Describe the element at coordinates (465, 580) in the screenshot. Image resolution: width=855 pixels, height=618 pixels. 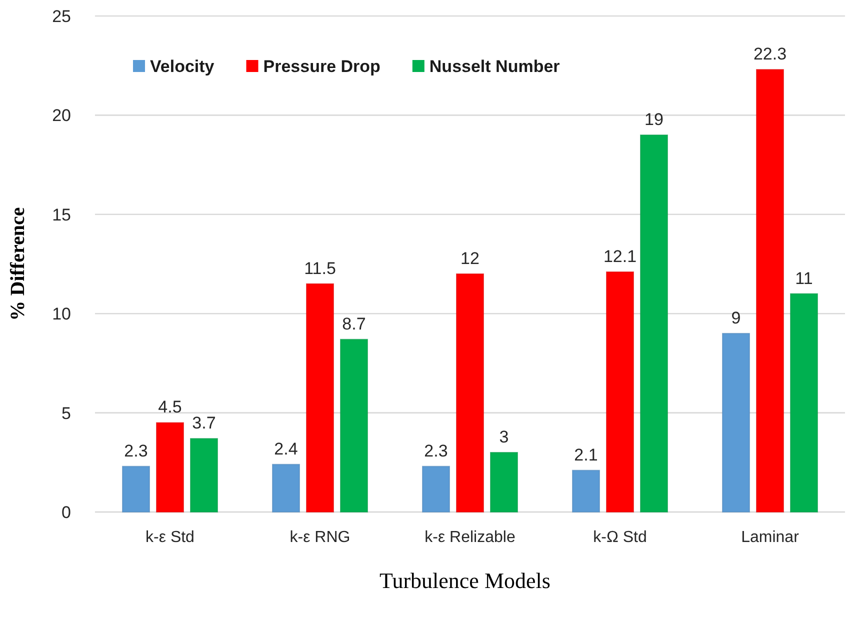
I see `x-axis-title: Turbulence Models` at that location.